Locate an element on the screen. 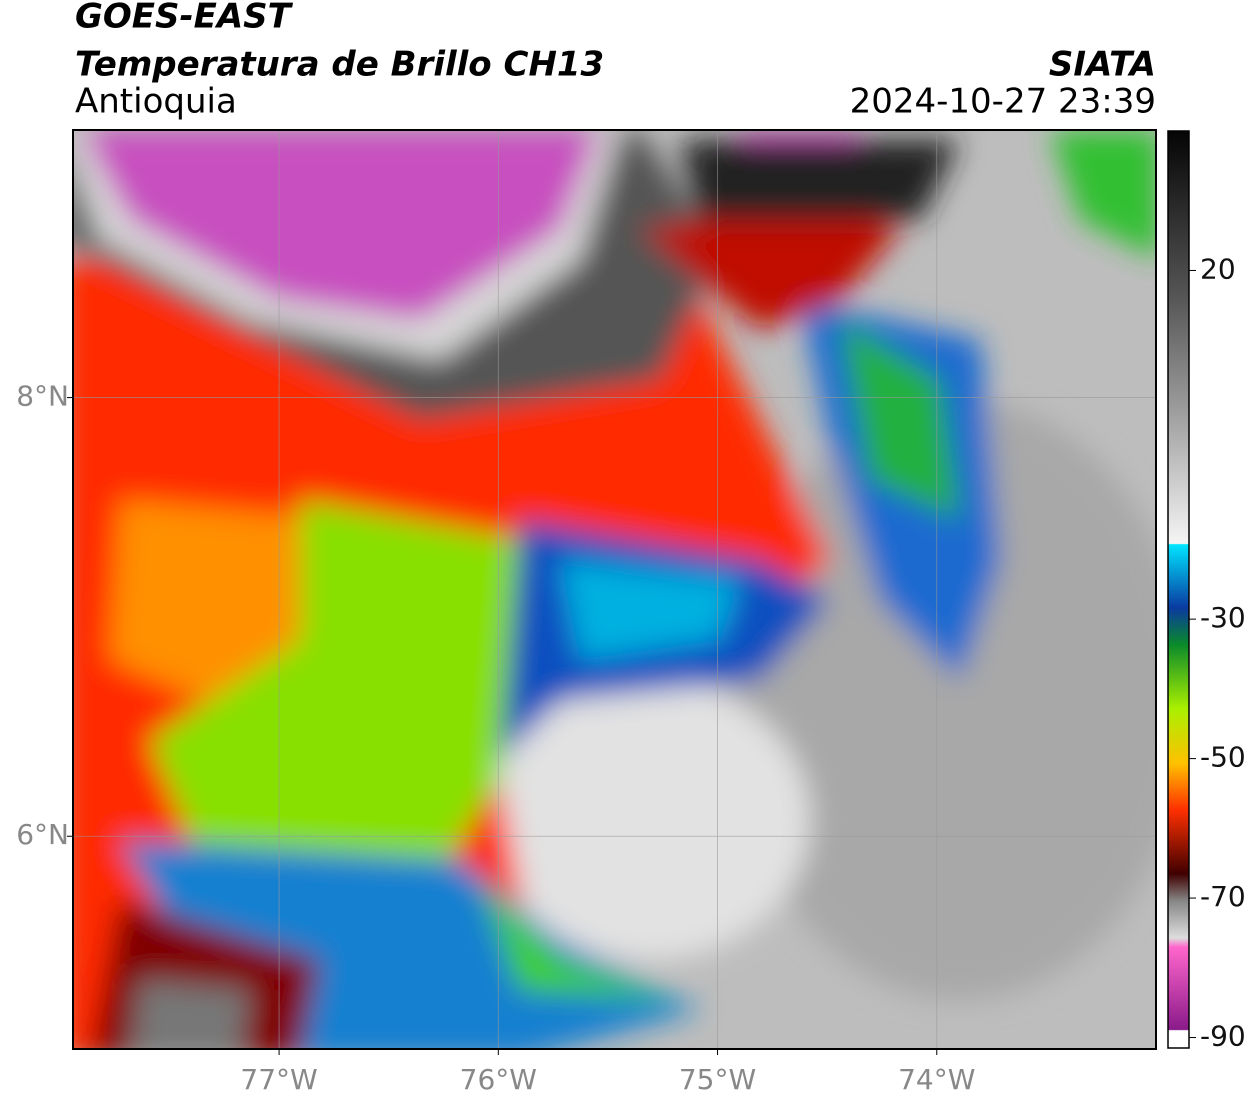 The image size is (1252, 1103). lon-tick-label: 77°W is located at coordinates (278, 1079).